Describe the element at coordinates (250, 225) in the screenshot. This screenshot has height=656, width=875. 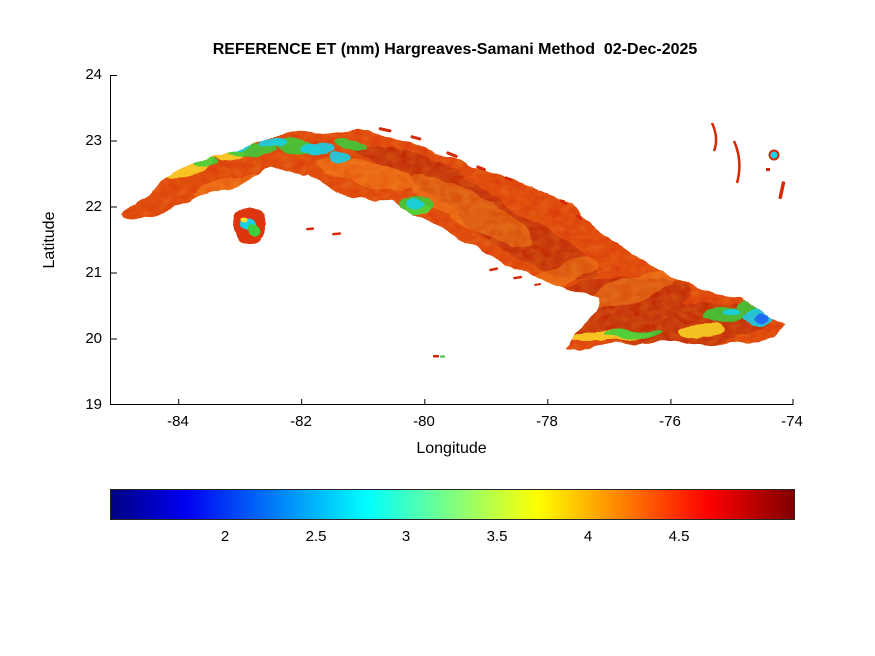
I see `isla-de-la-juventud` at that location.